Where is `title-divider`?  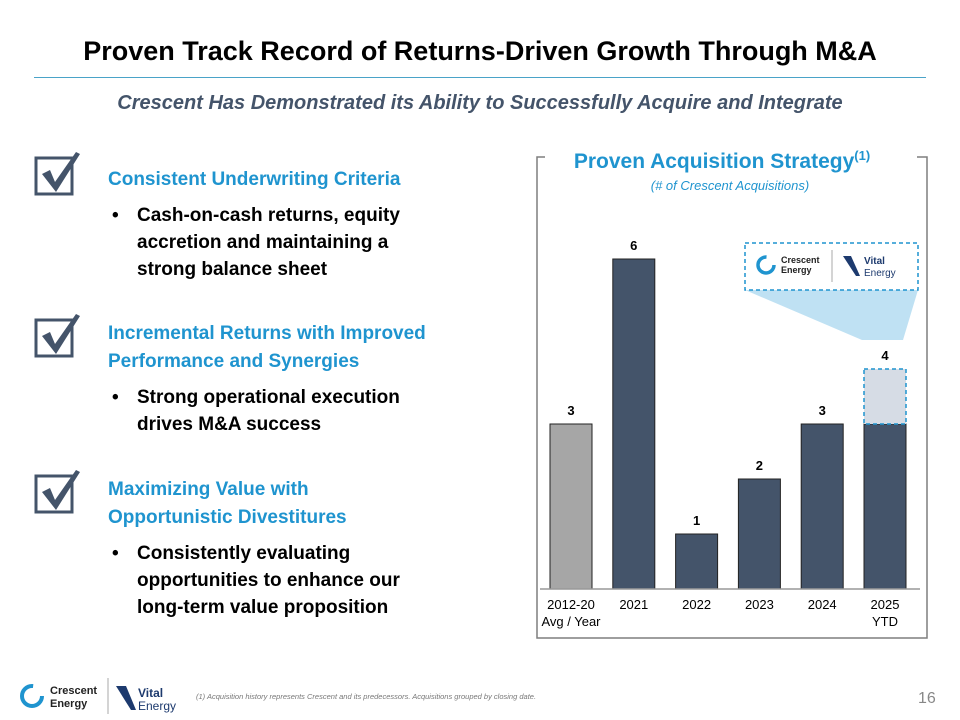
title-divider is located at coordinates (480, 77).